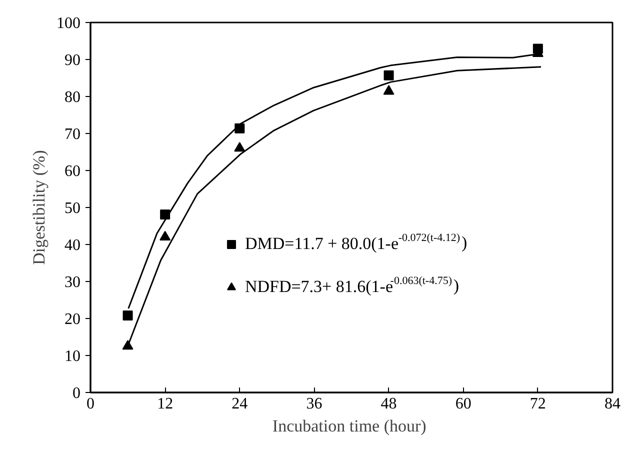 The image size is (626, 466). I want to click on y-axis-title: Digestibility (%), so click(39, 207).